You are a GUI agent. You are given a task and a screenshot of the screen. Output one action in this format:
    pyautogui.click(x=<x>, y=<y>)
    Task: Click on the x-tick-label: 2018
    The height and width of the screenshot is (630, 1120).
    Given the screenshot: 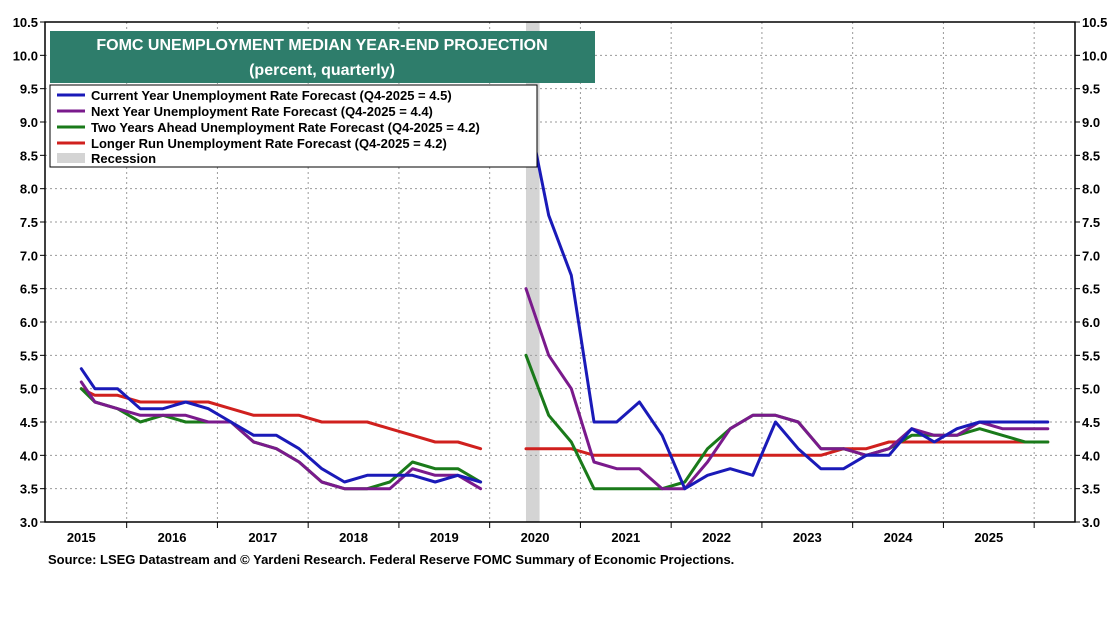 What is the action you would take?
    pyautogui.click(x=353, y=537)
    